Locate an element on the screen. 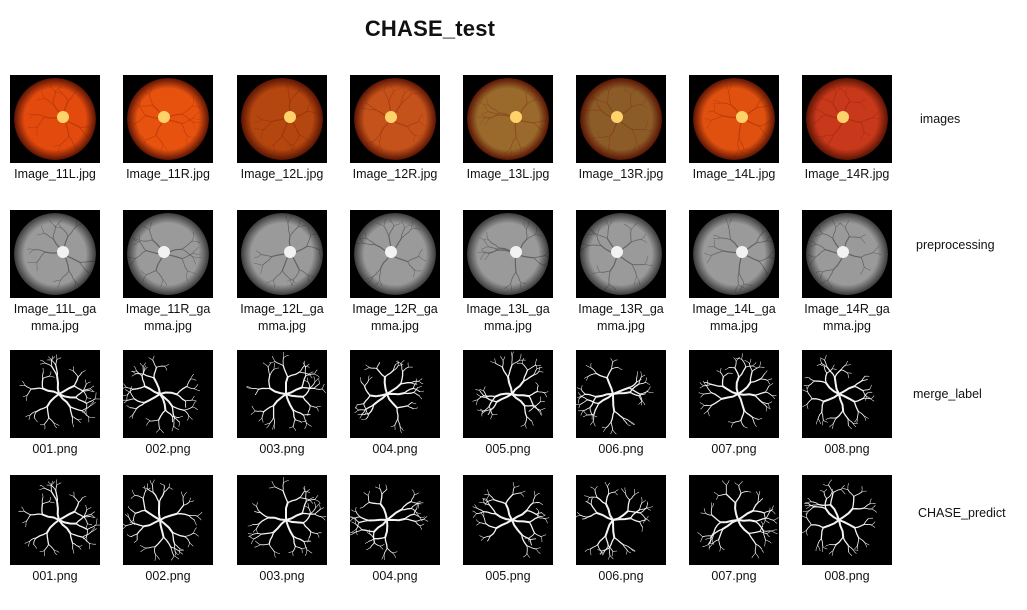 This screenshot has width=1027, height=610. image-caption: Image_14L_ga mma.jpg is located at coordinates (734, 317).